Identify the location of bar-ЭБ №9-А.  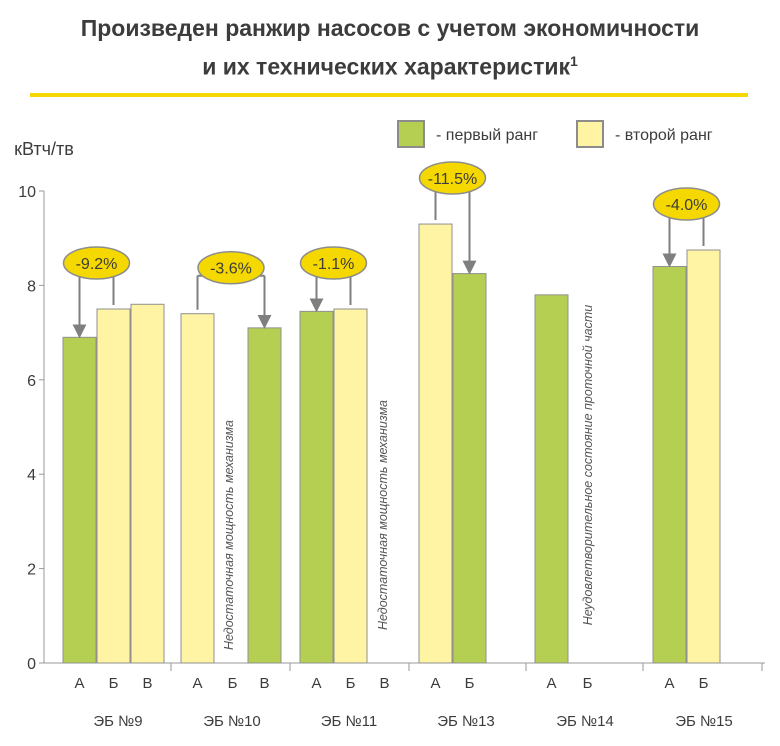
(79, 500).